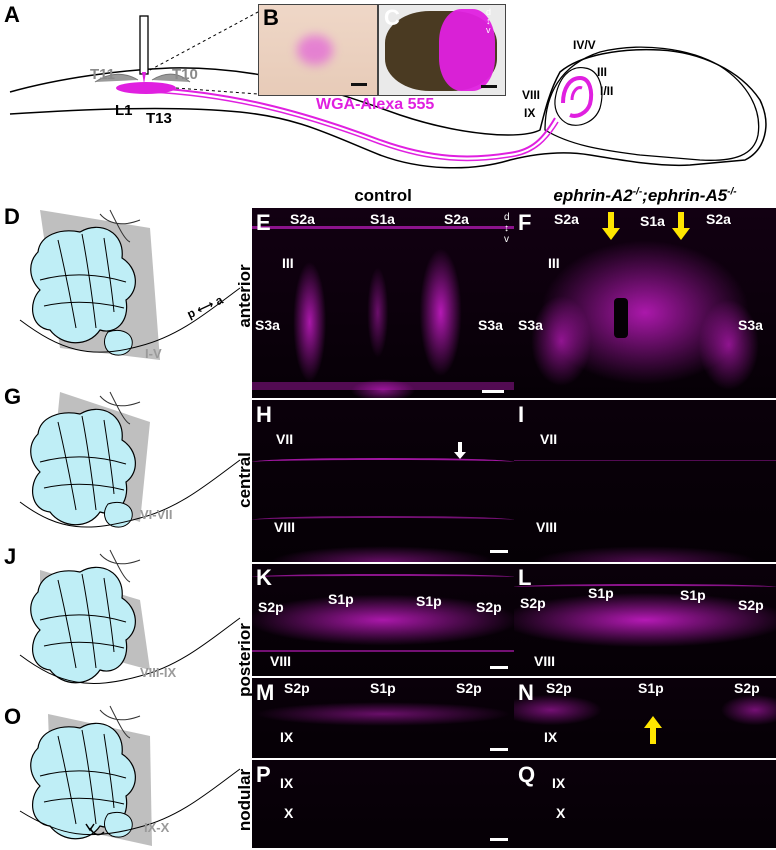  I want to click on panel-c-axis: d ↕ v, so click(489, 21).